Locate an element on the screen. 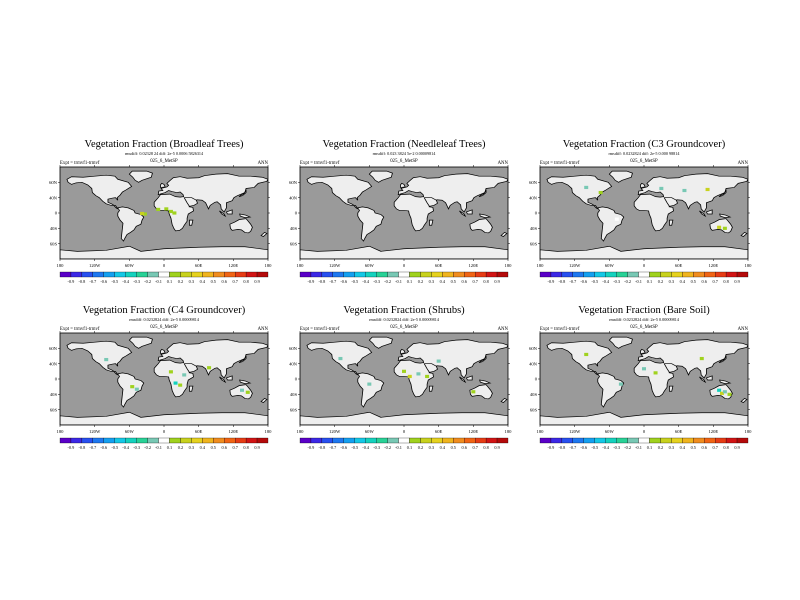 The height and width of the screenshot is (600, 800). panel-stats: rmsdiff: 0.0232824 diff: 2e-5 0.00009814 is located at coordinates (404, 319).